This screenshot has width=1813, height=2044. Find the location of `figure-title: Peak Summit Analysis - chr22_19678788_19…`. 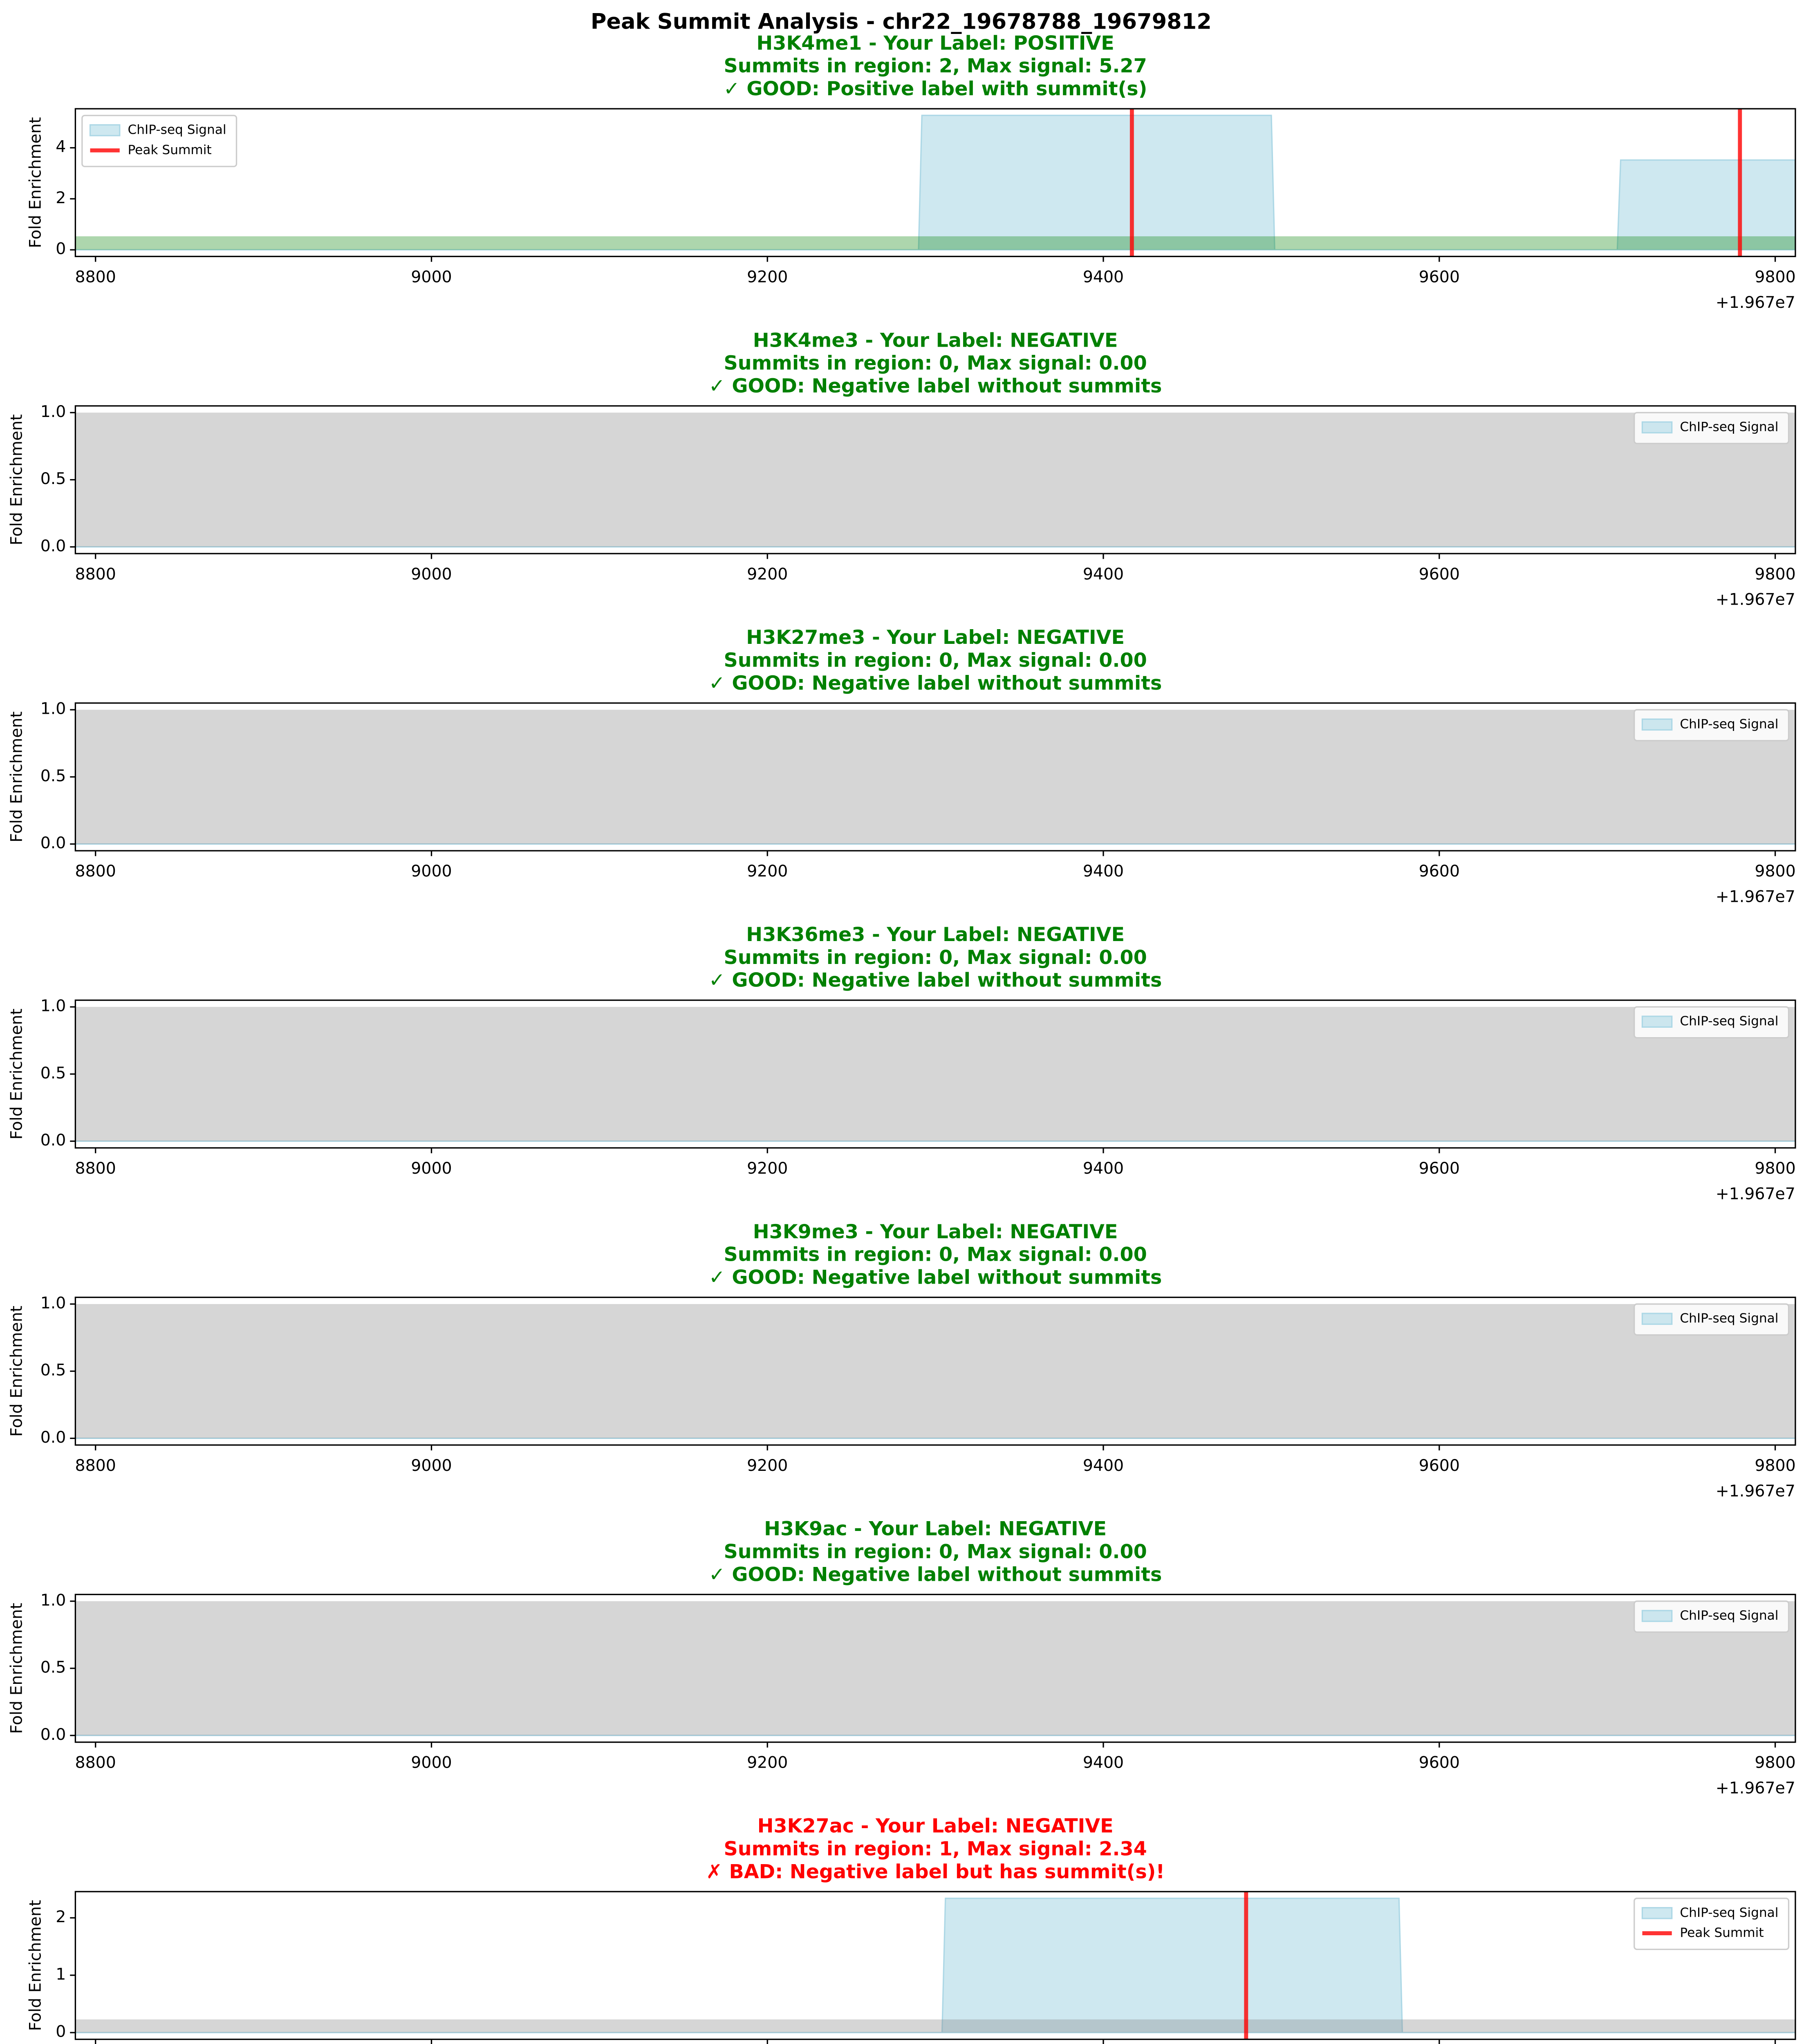

figure-title: Peak Summit Analysis - chr22_19678788_19… is located at coordinates (901, 21).